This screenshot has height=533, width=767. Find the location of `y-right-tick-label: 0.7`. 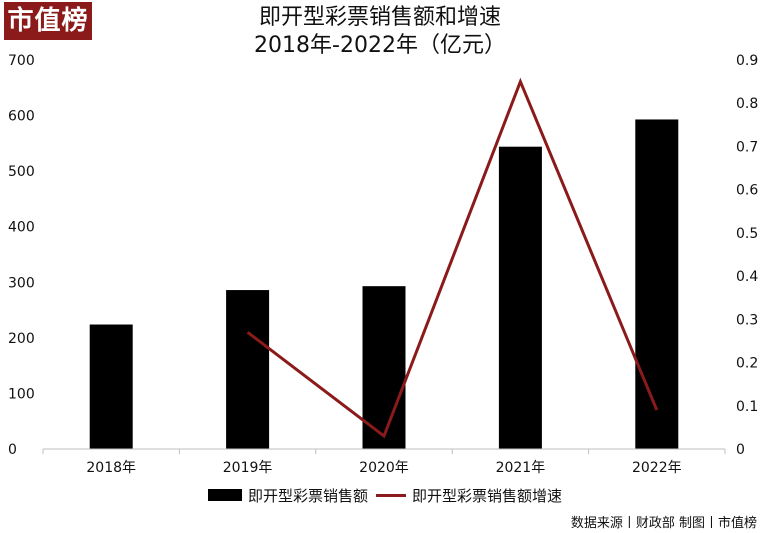

y-right-tick-label: 0.7 is located at coordinates (747, 147).